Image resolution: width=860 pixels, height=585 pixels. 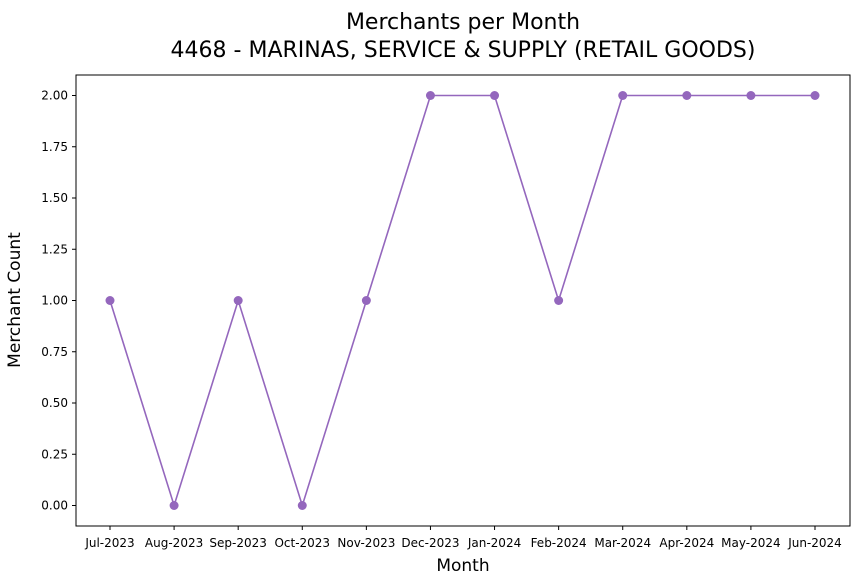 What do you see at coordinates (430, 543) in the screenshot?
I see `x-tick-label: Dec-2023` at bounding box center [430, 543].